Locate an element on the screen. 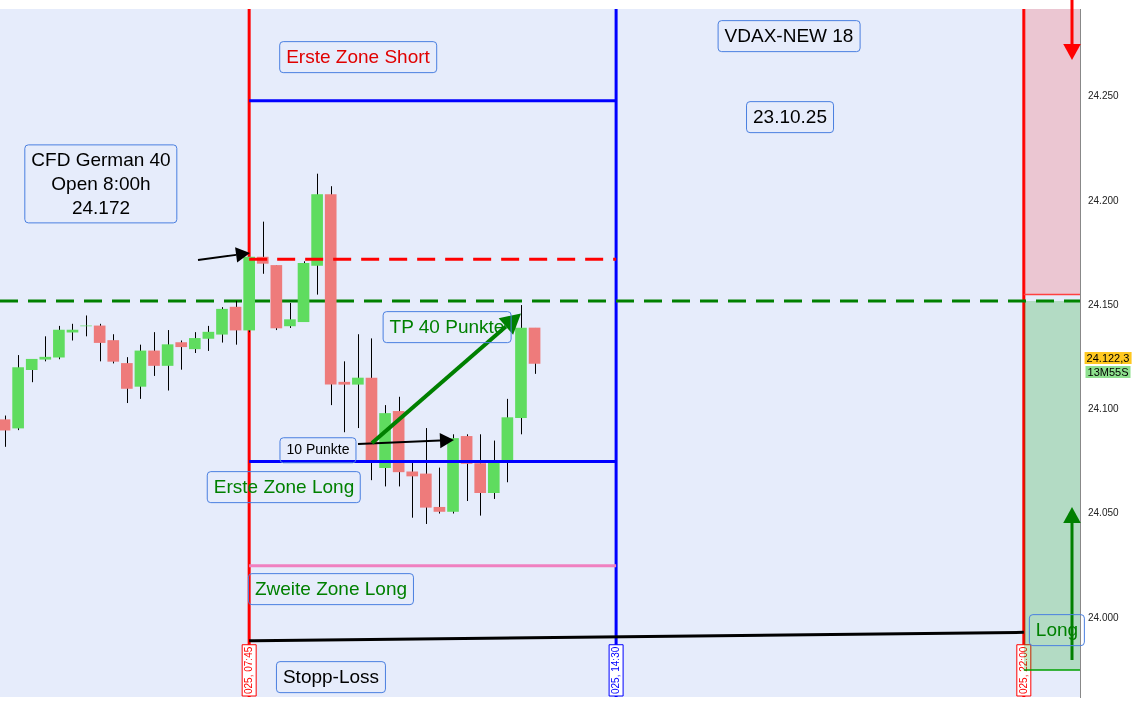  text: 13M55S is located at coordinates (1108, 372).